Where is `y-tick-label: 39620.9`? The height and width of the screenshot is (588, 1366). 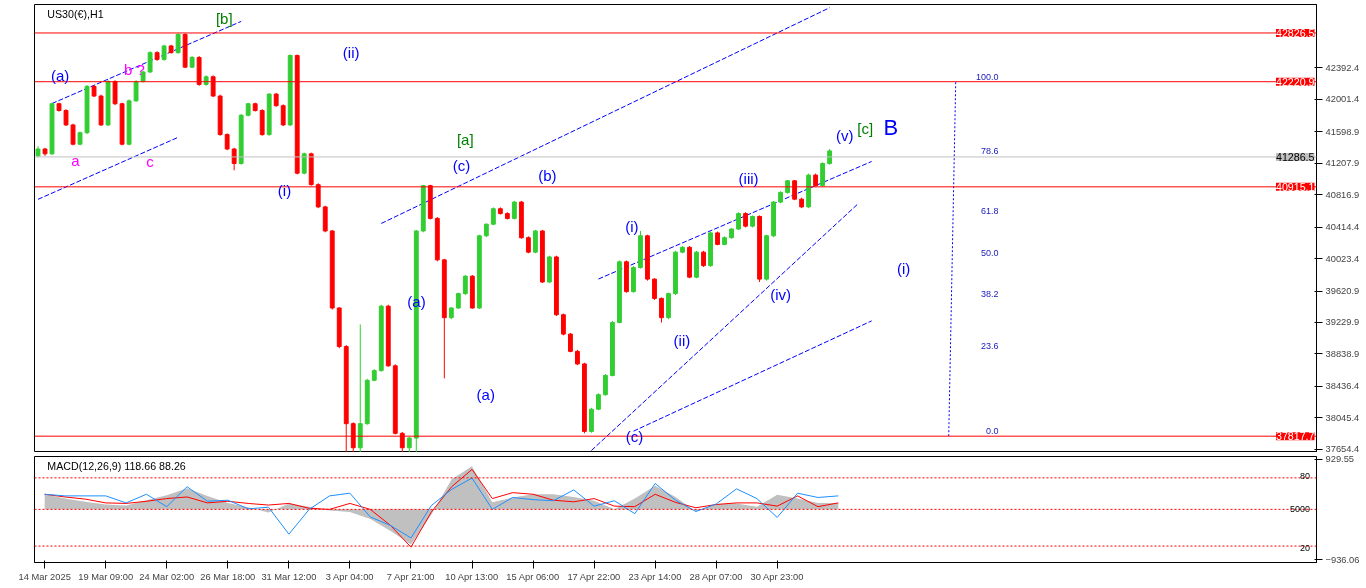 y-tick-label: 39620.9 is located at coordinates (1342, 291).